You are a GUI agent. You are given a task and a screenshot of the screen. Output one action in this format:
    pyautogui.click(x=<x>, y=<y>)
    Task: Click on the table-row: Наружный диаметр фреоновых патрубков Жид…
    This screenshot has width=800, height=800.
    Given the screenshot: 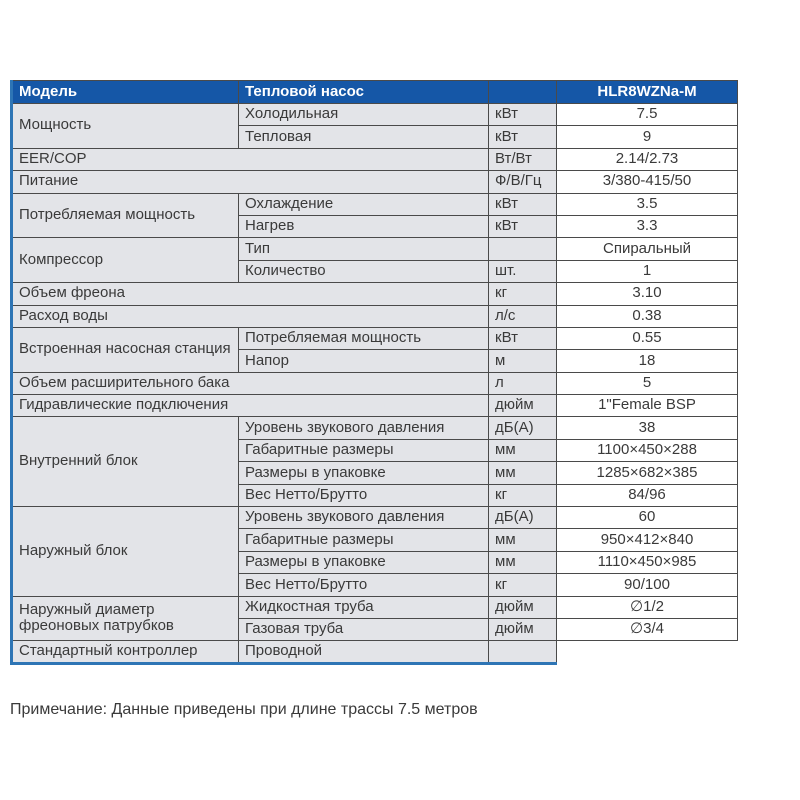 What is the action you would take?
    pyautogui.click(x=374, y=618)
    